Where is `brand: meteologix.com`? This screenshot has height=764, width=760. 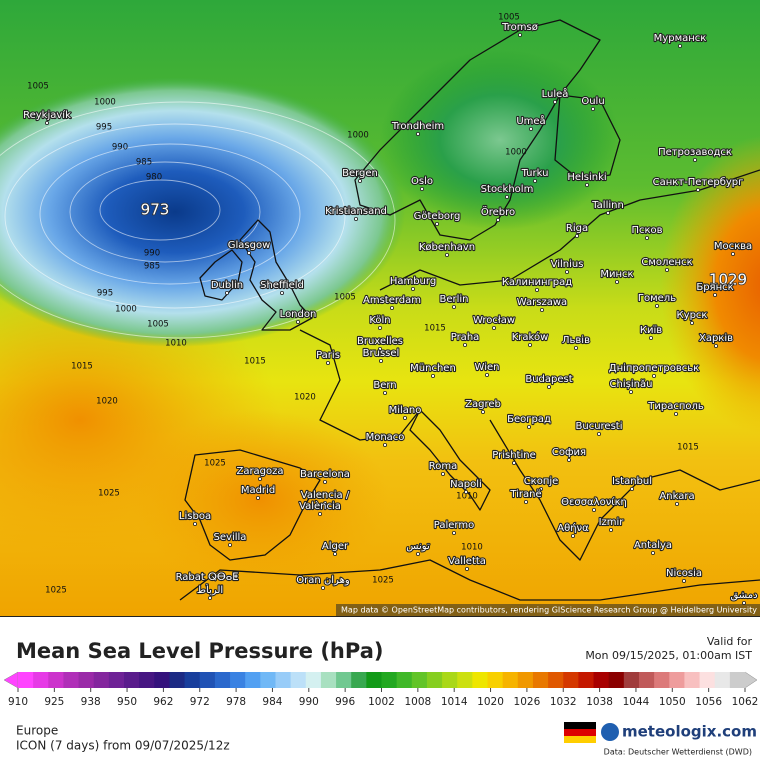
brand: meteologix.com is located at coordinates (689, 732).